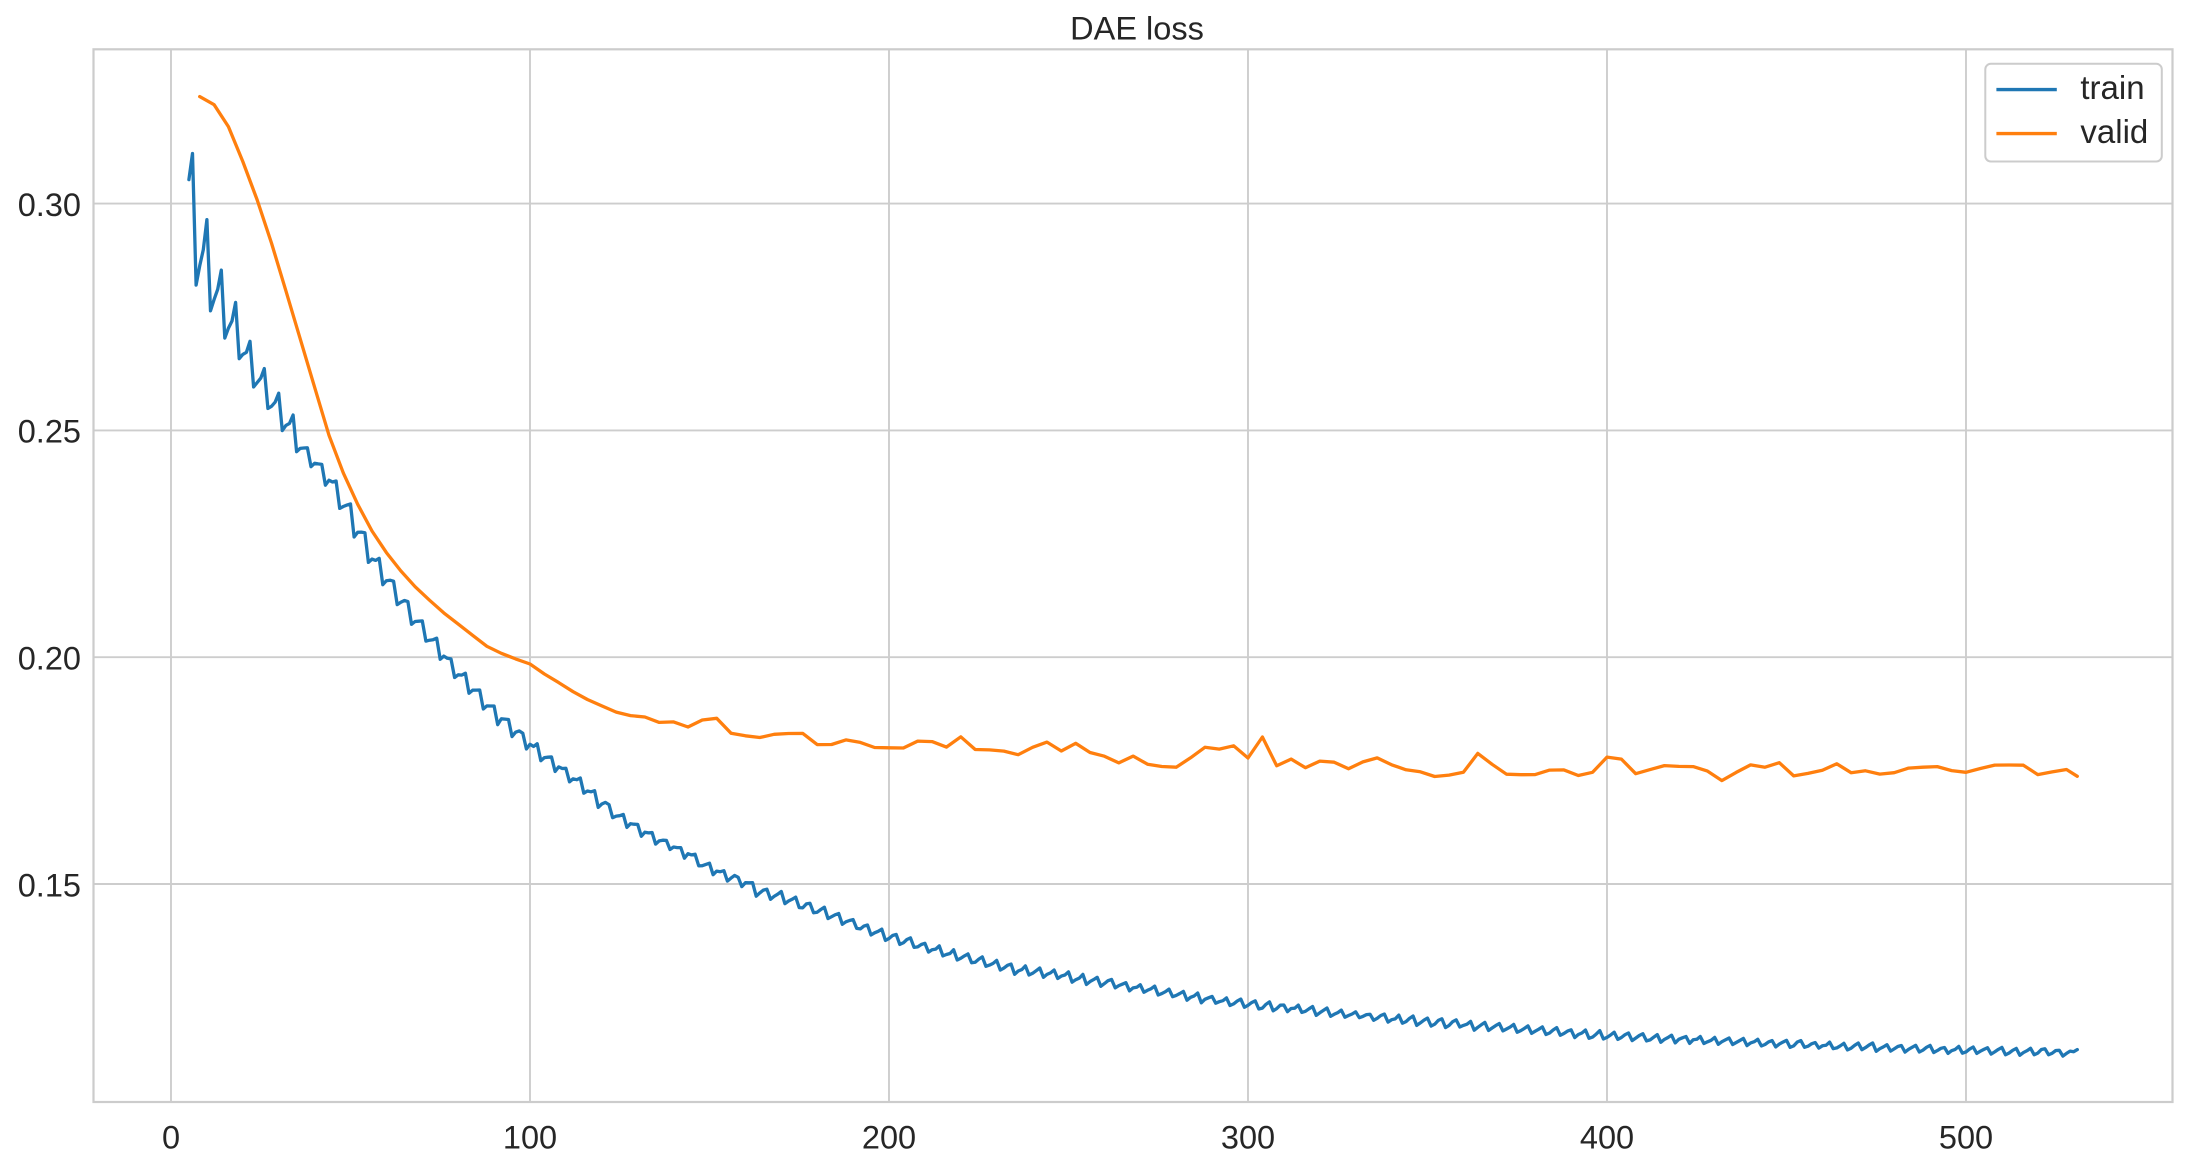 The height and width of the screenshot is (1161, 2190). Describe the element at coordinates (889, 1138) in the screenshot. I see `svg-text: 200` at that location.